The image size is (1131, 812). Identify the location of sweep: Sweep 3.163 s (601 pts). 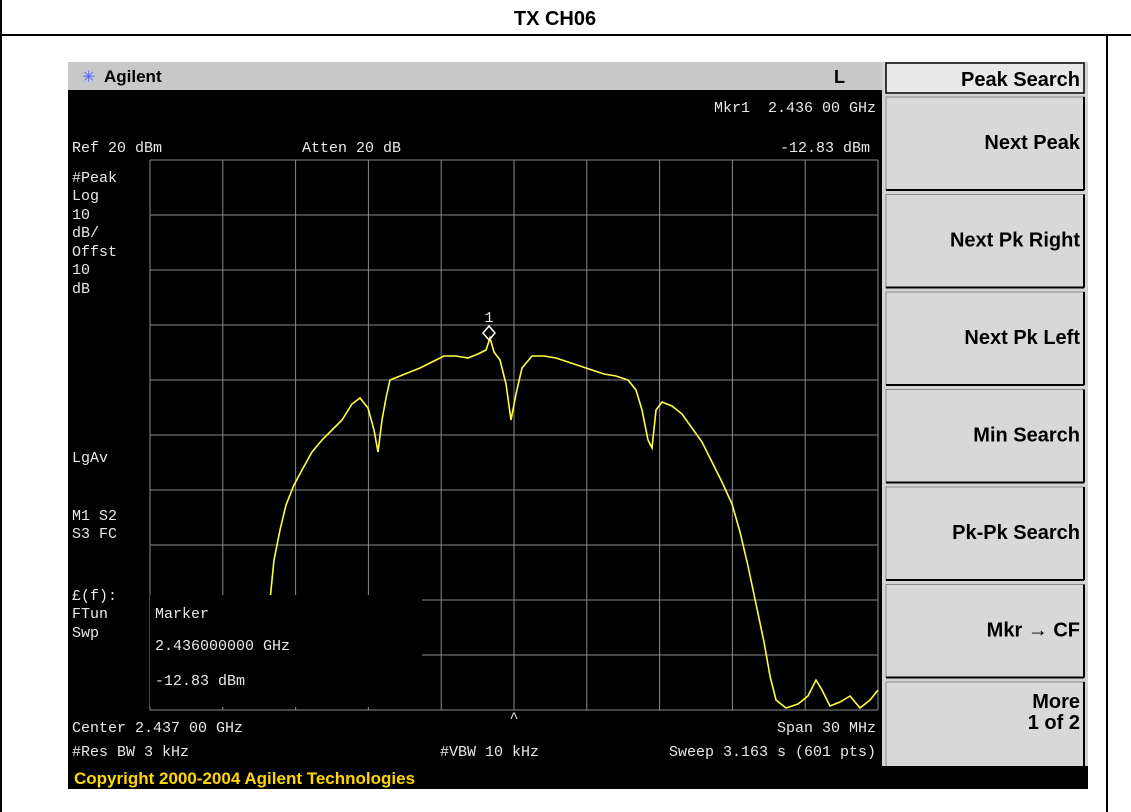
(772, 752).